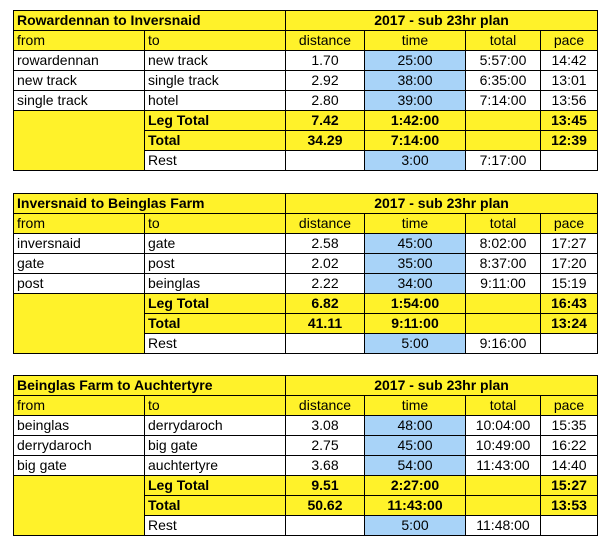  I want to click on cell-distance: 2.92, so click(325, 80).